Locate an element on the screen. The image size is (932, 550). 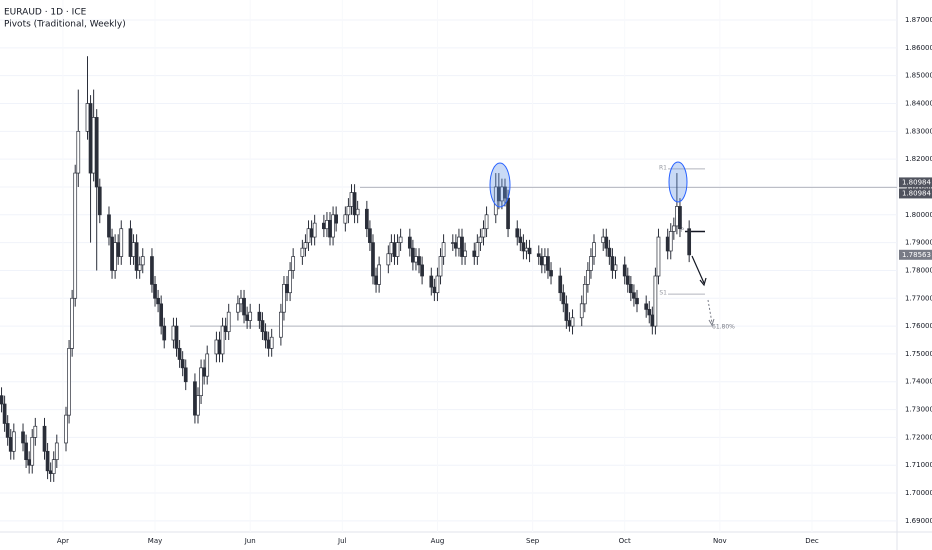
pivot-label: S1 is located at coordinates (663, 293).